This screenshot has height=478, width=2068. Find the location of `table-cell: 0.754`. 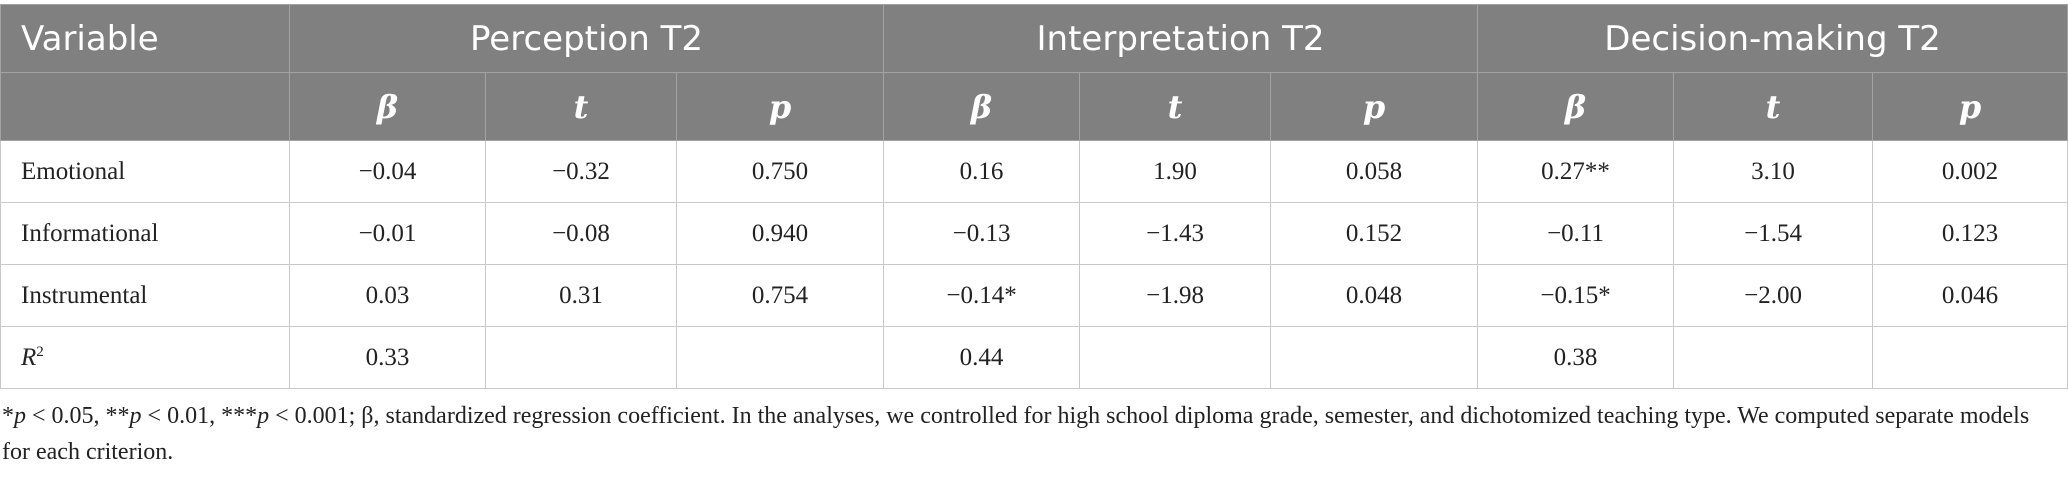

table-cell: 0.754 is located at coordinates (780, 295).